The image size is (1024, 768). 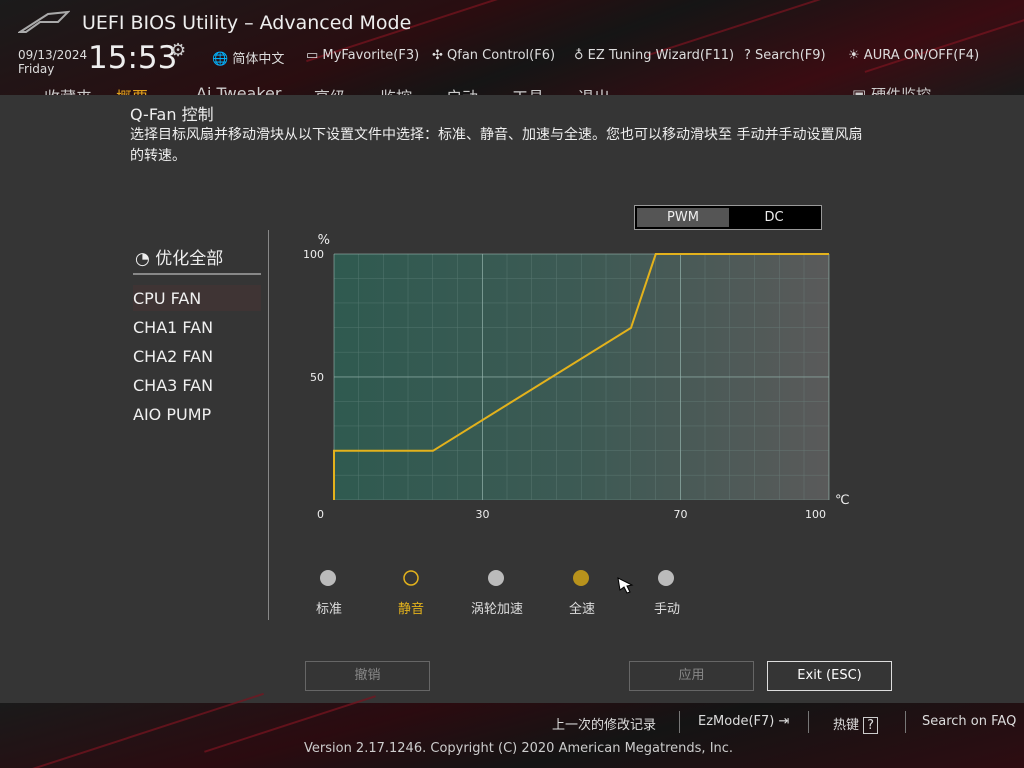 What do you see at coordinates (774, 217) in the screenshot?
I see `mode-option: DC` at bounding box center [774, 217].